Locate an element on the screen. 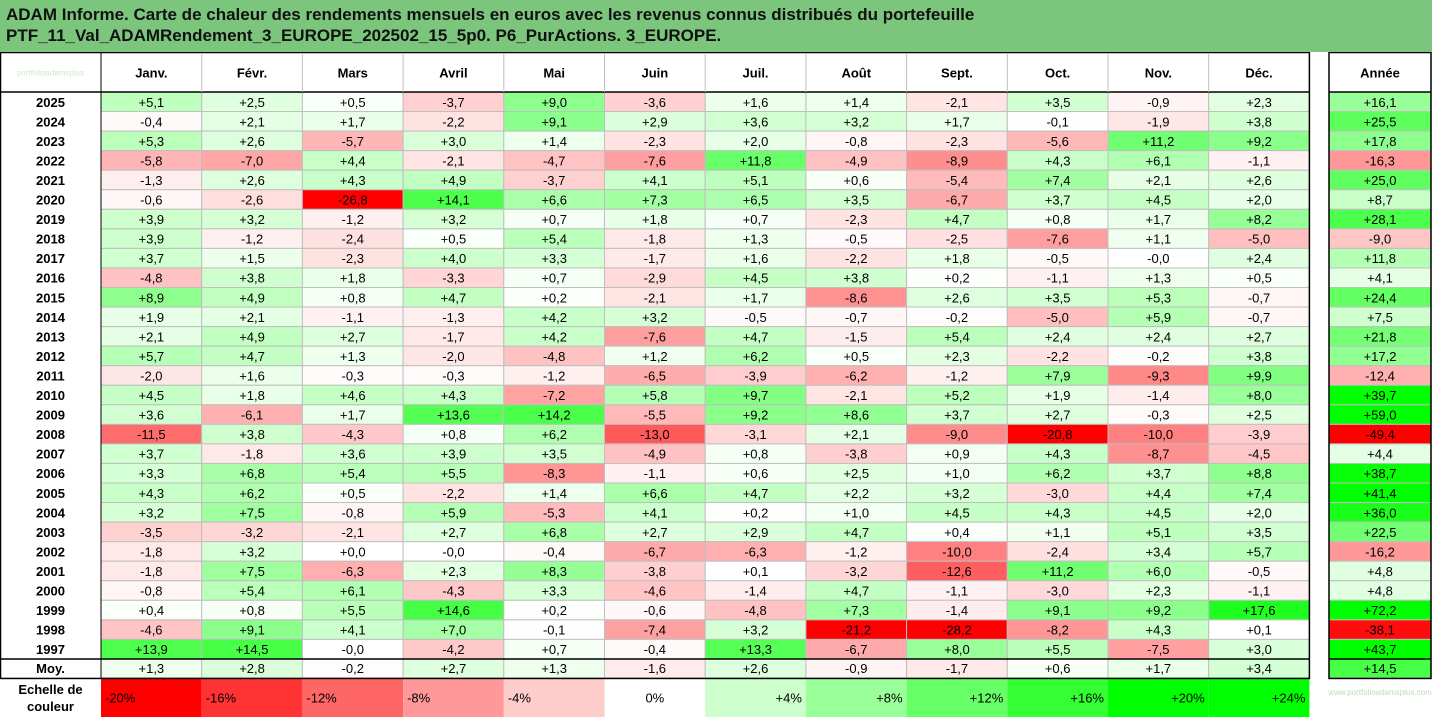  cell-value: +1,0 is located at coordinates (957, 473).